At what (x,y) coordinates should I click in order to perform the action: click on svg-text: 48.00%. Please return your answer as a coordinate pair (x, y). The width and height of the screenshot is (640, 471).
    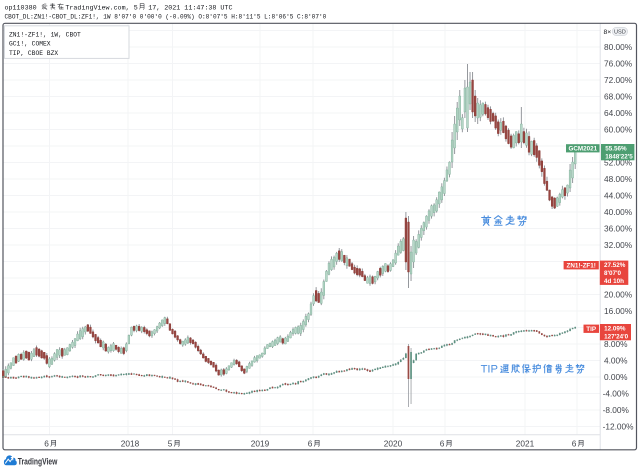
    Looking at the image, I should click on (618, 179).